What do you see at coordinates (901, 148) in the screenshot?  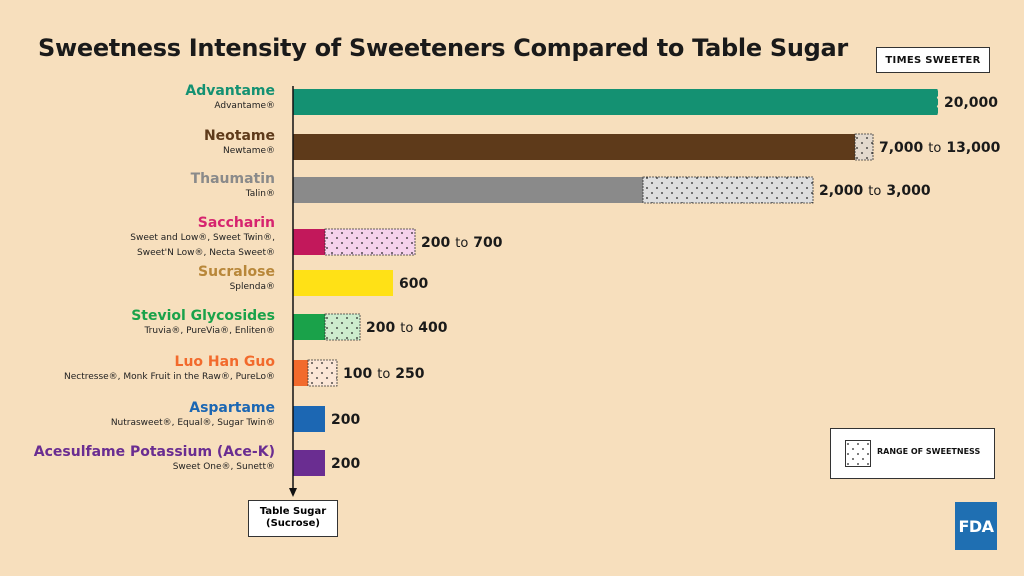 I see `value-label-1: 7,000` at bounding box center [901, 148].